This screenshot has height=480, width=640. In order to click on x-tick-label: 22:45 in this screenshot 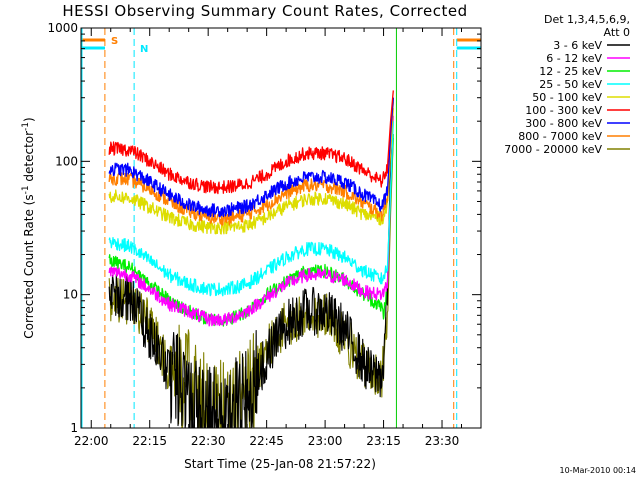, I will do `click(266, 441)`.